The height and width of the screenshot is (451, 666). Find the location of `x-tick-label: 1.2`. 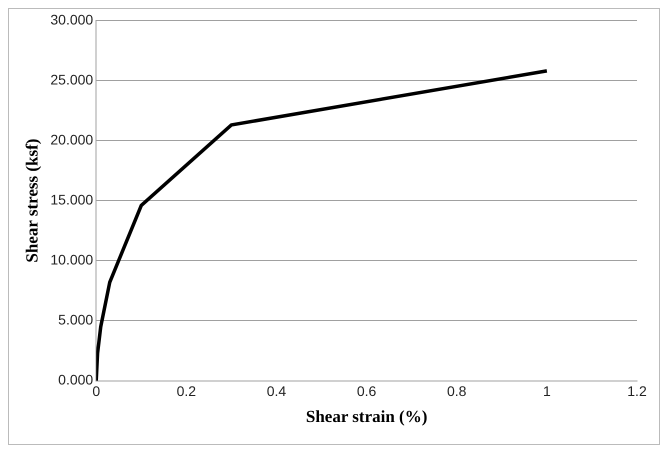

x-tick-label: 1.2 is located at coordinates (637, 391).